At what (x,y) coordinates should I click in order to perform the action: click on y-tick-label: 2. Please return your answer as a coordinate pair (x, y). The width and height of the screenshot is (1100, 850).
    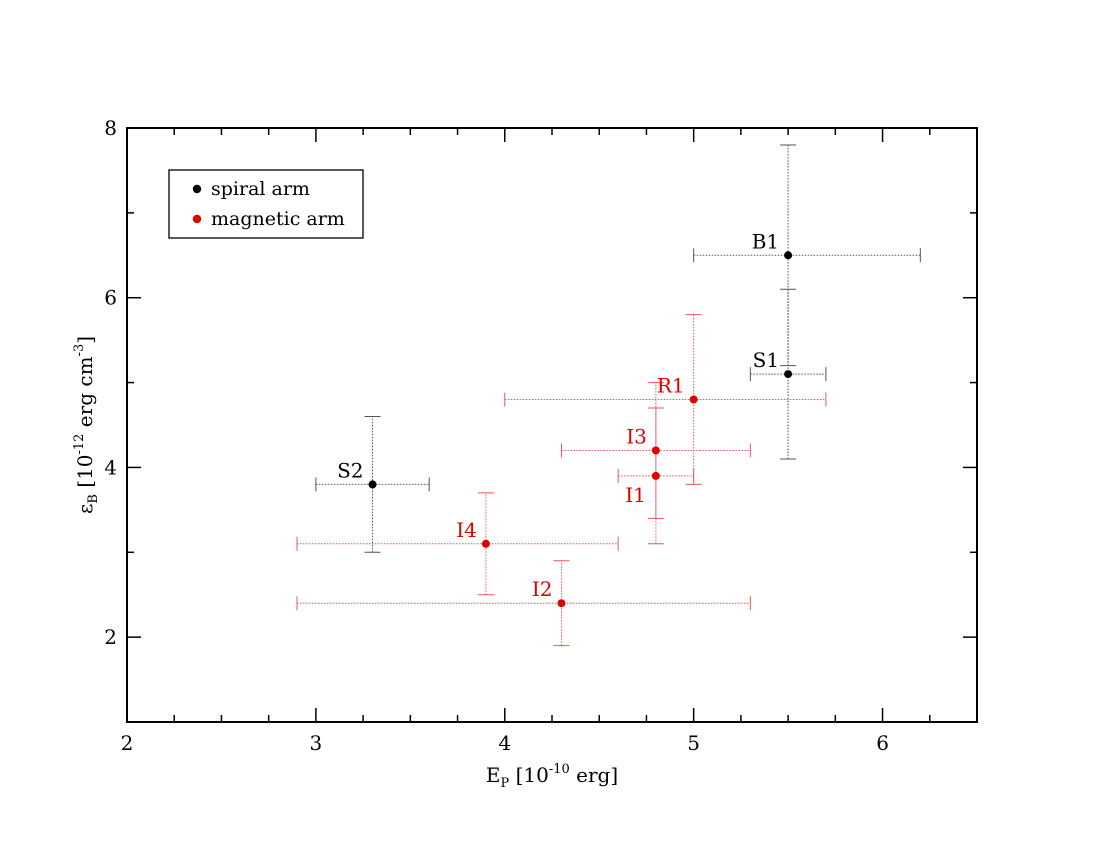
    Looking at the image, I should click on (110, 637).